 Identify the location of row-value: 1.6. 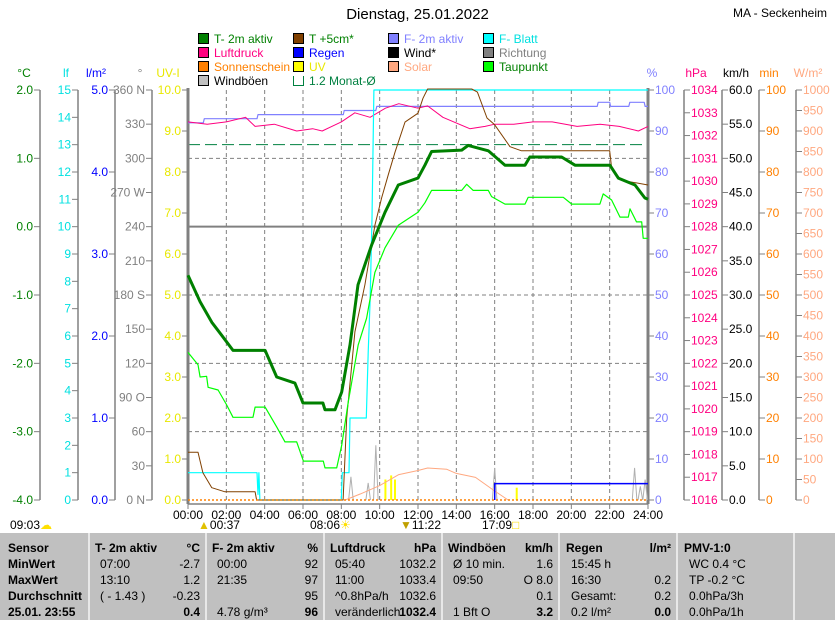
(544, 564).